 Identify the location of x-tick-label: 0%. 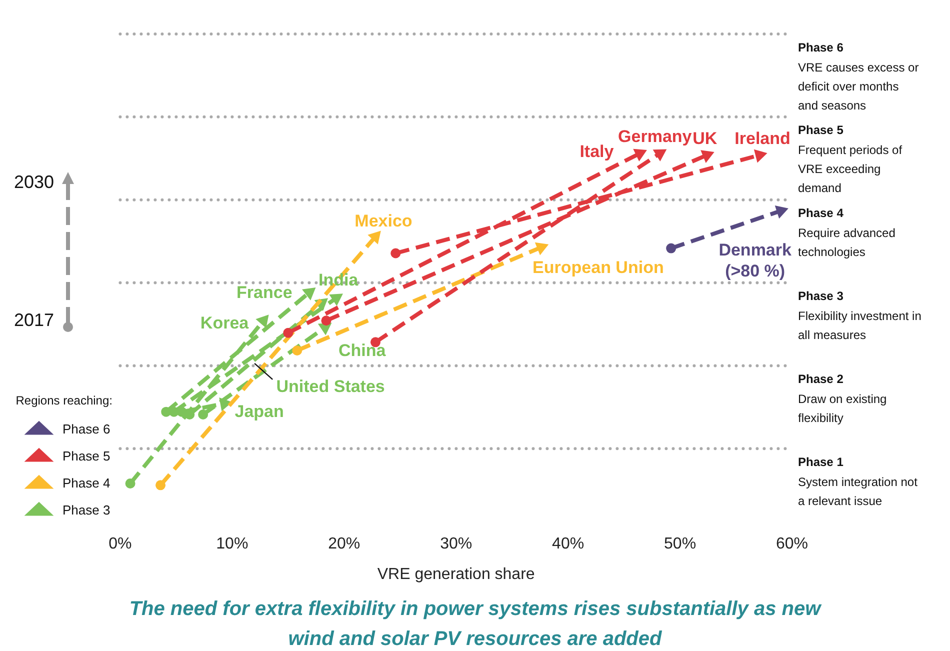
(120, 544).